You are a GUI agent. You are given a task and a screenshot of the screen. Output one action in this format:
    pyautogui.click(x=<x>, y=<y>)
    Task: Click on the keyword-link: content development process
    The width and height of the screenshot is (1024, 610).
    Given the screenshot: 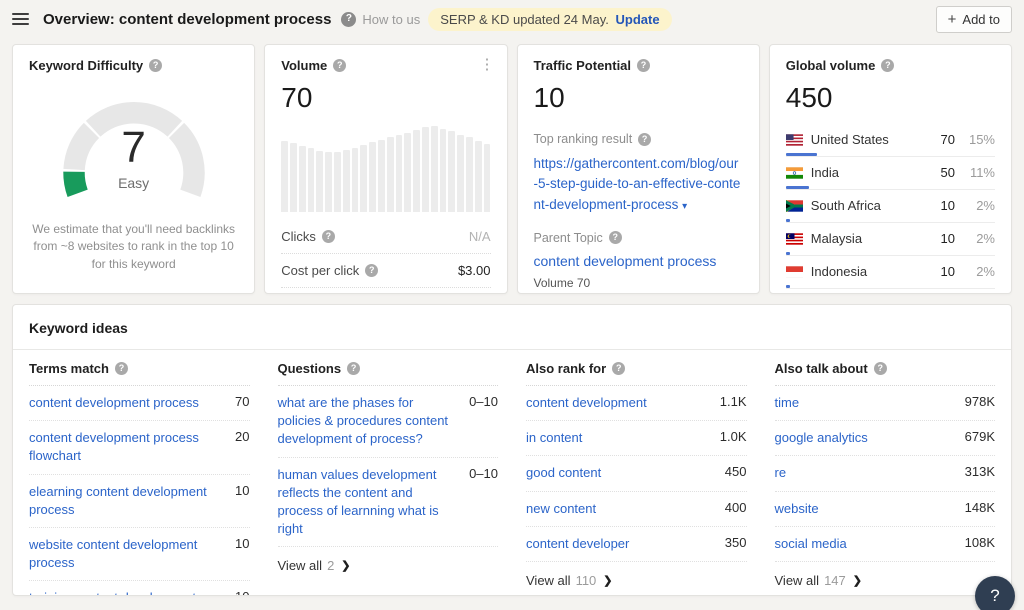 What is the action you would take?
    pyautogui.click(x=114, y=402)
    